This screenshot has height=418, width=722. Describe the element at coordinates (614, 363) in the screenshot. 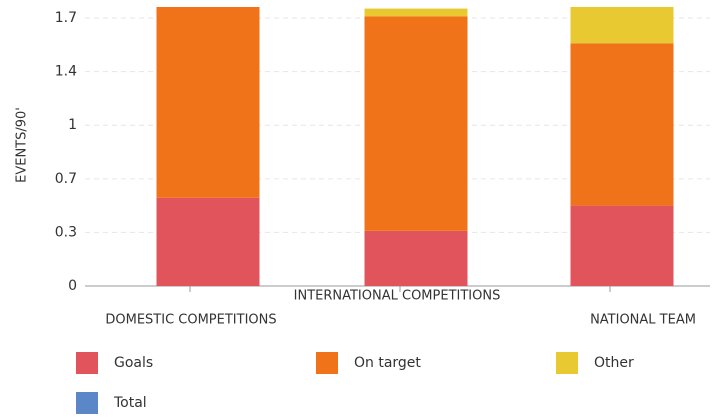

I see `legend-label: Other` at that location.